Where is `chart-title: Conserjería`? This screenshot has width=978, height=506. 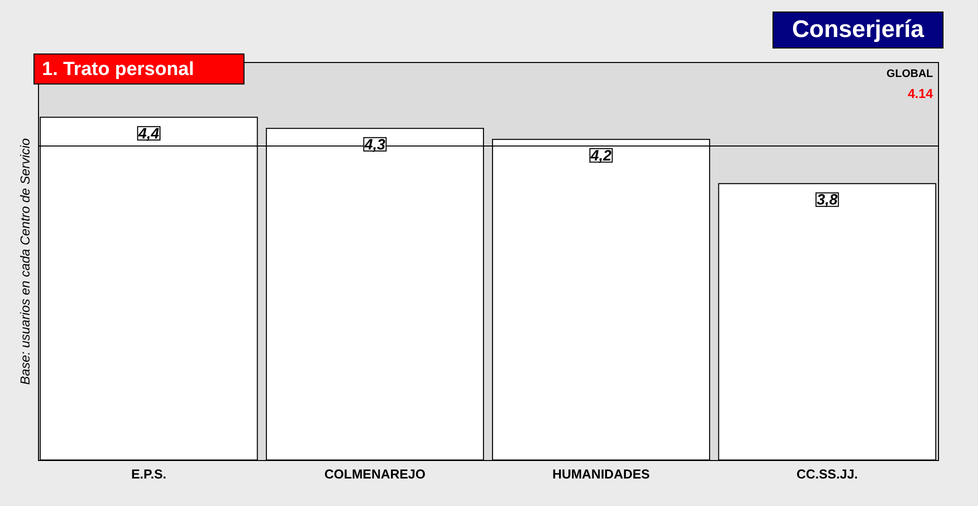 chart-title: Conserjería is located at coordinates (858, 29).